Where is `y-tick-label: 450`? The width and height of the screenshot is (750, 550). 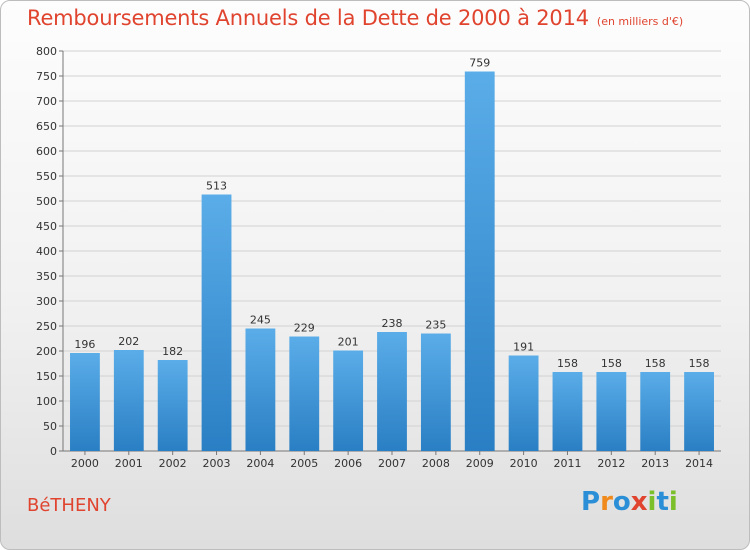
y-tick-label: 450 is located at coordinates (46, 226).